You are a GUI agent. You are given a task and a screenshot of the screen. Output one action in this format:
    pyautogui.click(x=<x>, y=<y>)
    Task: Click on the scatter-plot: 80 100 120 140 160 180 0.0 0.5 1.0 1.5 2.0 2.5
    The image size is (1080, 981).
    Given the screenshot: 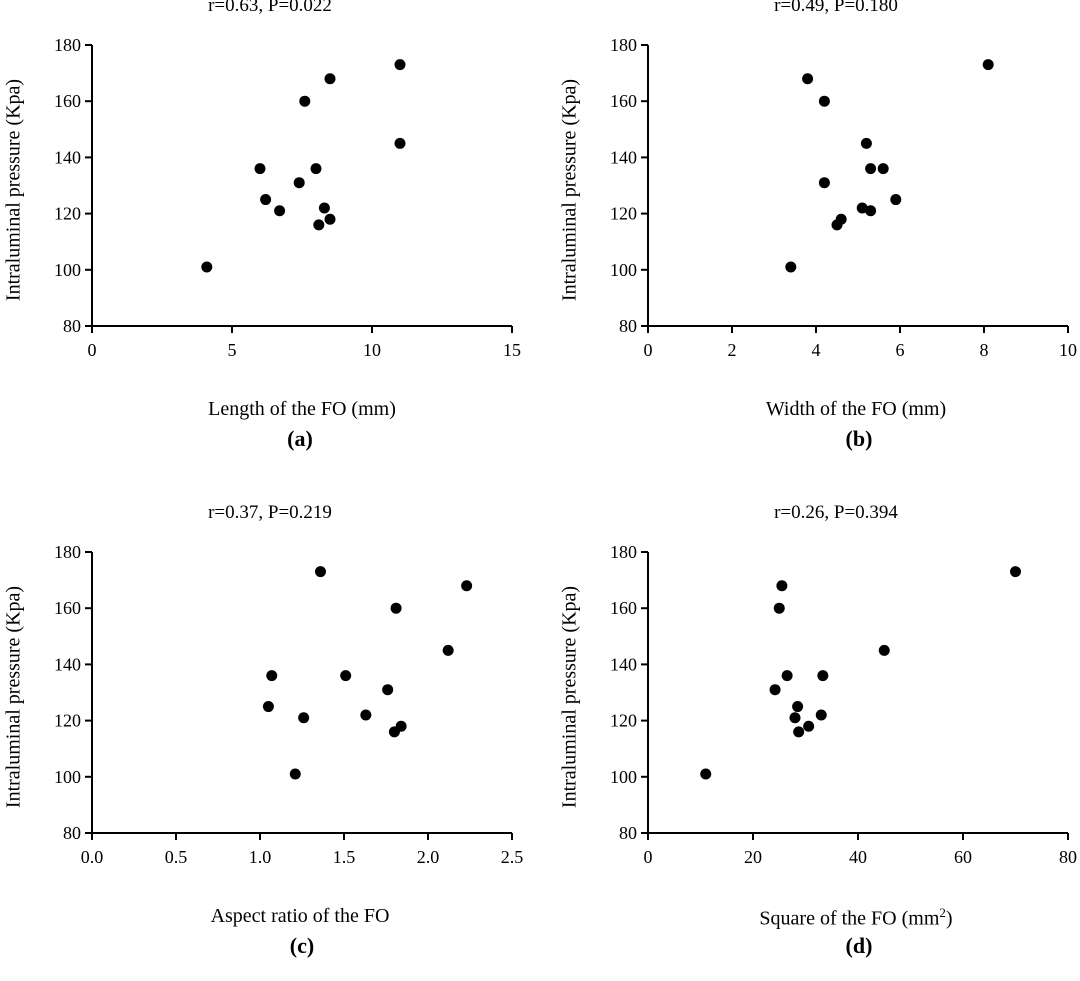 What is the action you would take?
    pyautogui.click(x=289, y=704)
    